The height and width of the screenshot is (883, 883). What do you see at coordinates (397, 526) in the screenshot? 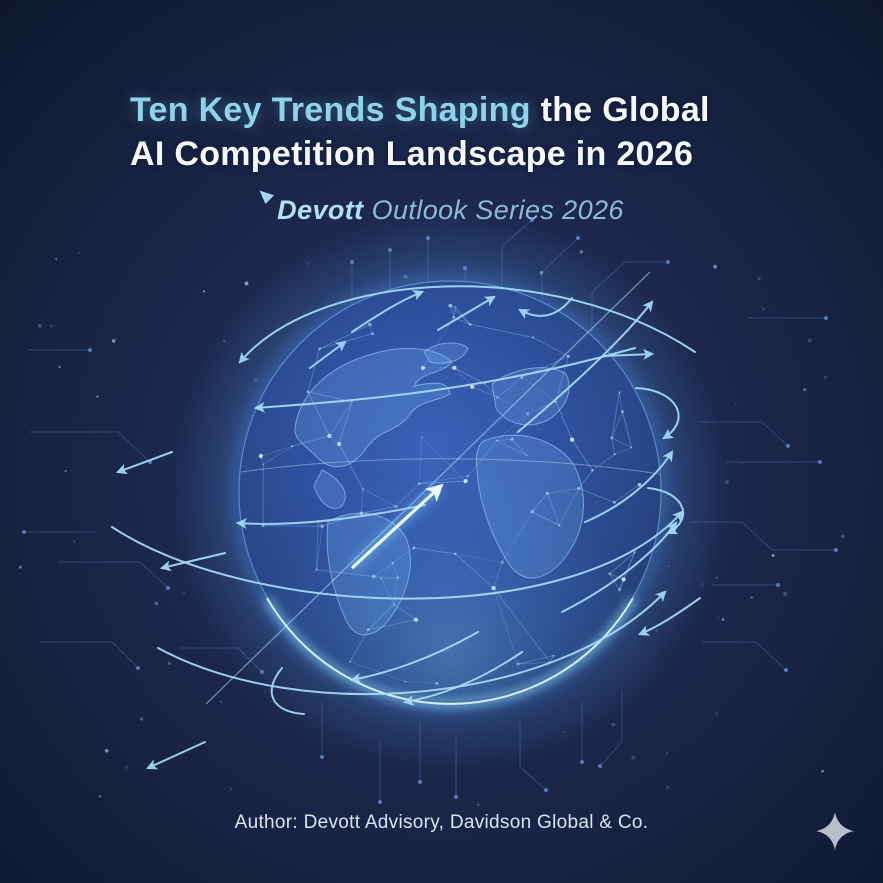
I see `center-arrow` at bounding box center [397, 526].